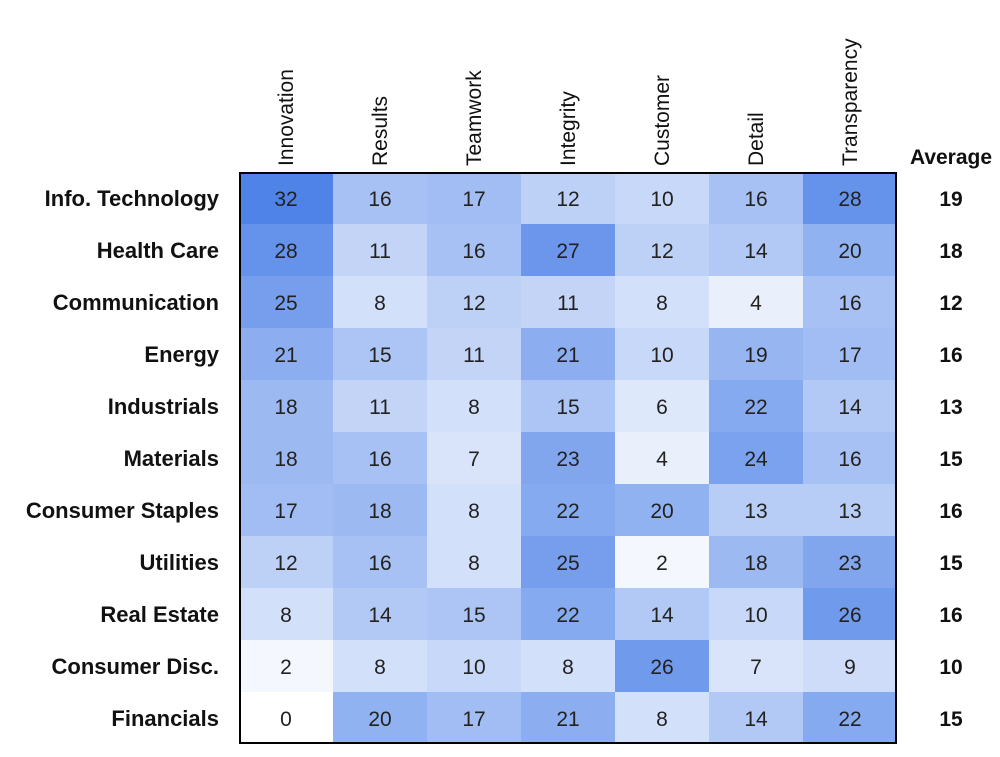 The height and width of the screenshot is (757, 1000). Describe the element at coordinates (132, 198) in the screenshot. I see `row-label: Info. Technology` at that location.